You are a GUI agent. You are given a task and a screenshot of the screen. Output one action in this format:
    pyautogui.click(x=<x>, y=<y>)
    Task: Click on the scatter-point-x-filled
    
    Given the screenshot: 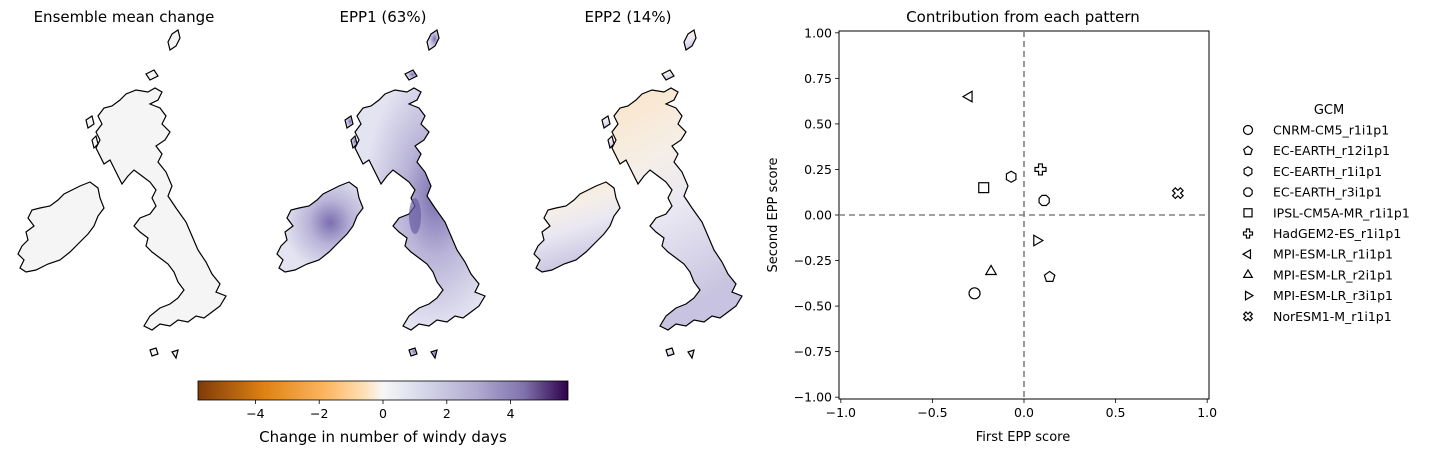 What is the action you would take?
    pyautogui.click(x=1177, y=193)
    